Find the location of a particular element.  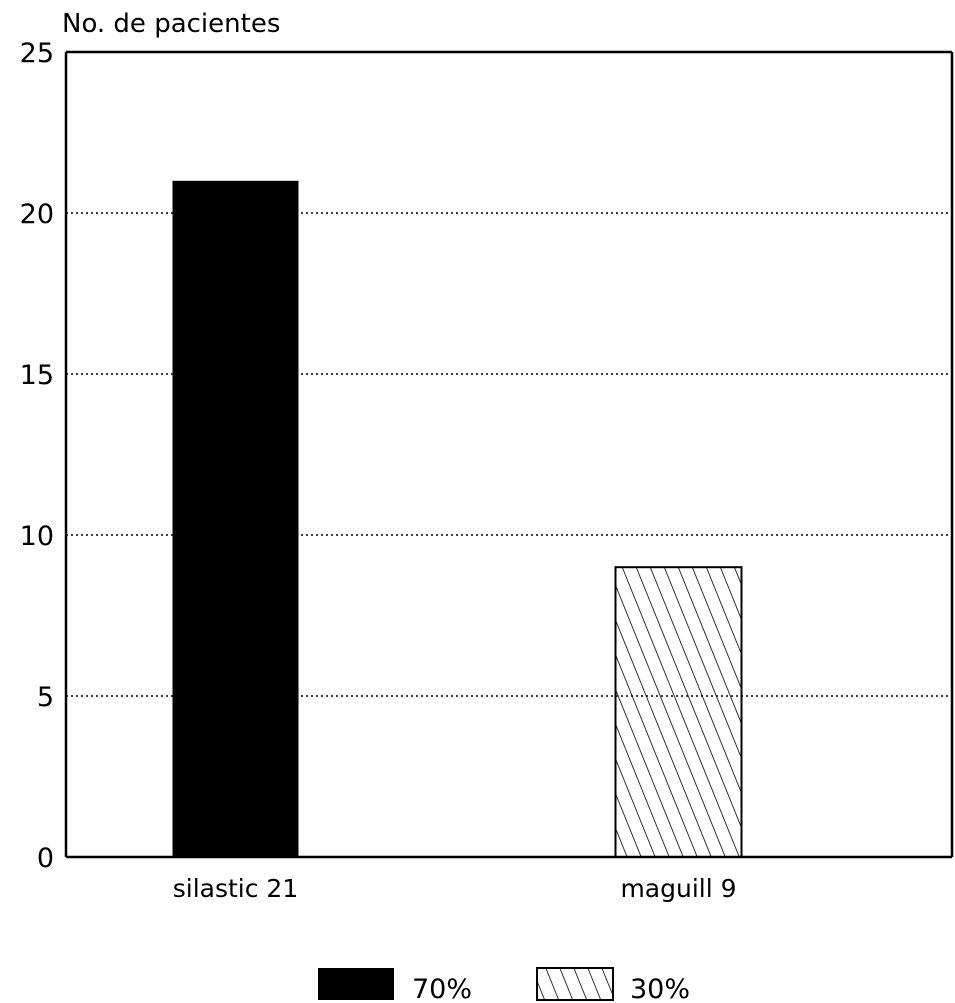

y-tick-label: 25 is located at coordinates (37, 53).